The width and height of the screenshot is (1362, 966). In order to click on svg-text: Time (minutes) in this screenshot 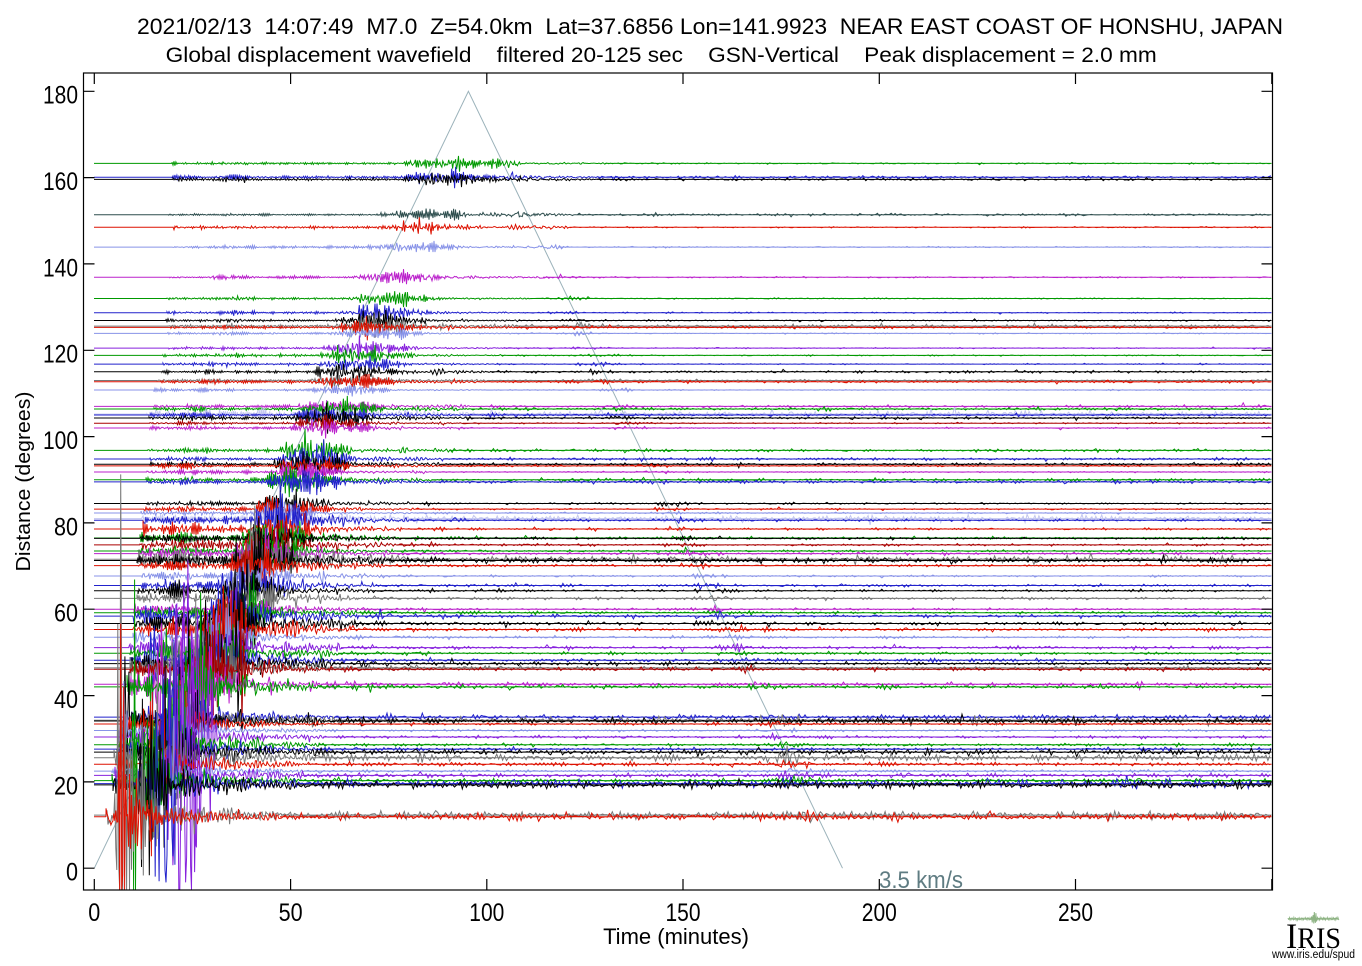, I will do `click(676, 936)`.